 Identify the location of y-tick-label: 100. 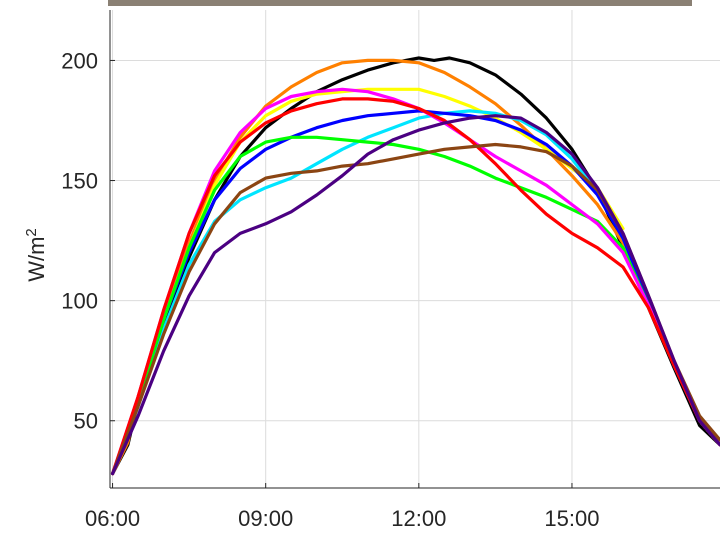
(79, 301).